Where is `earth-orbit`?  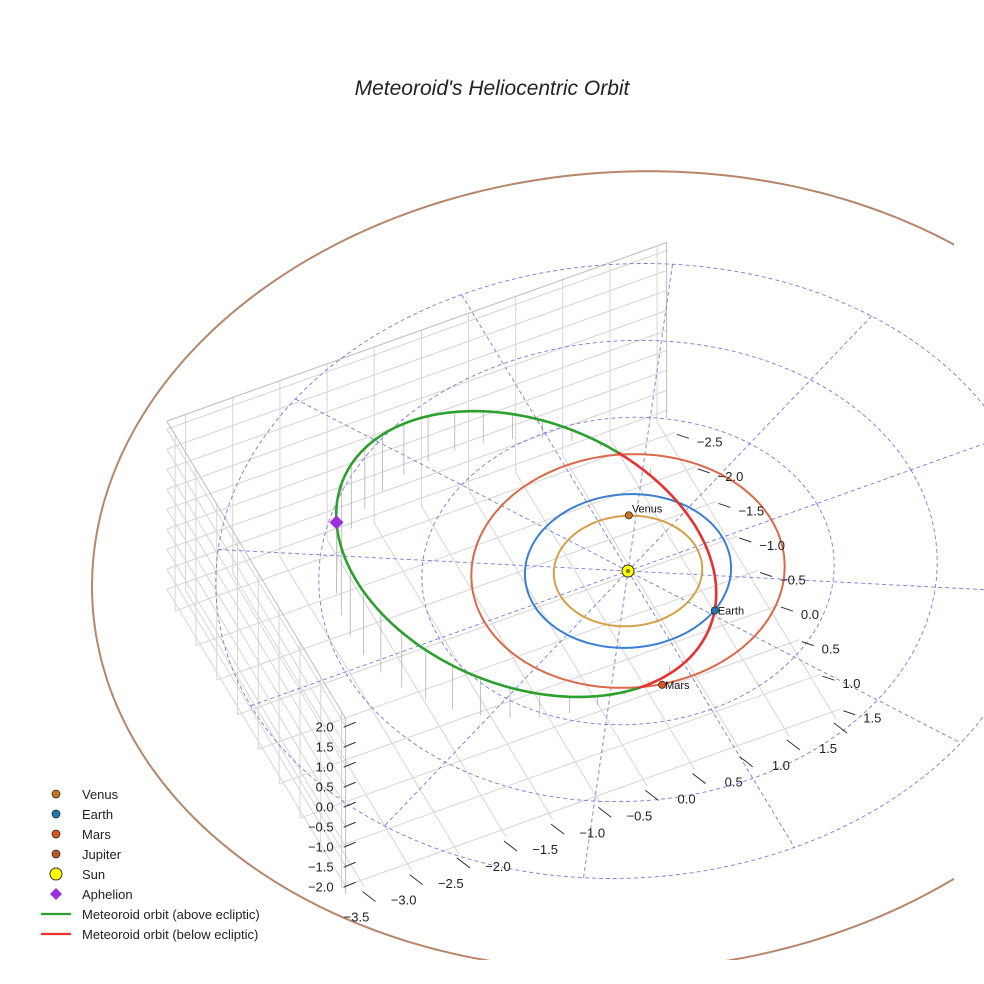
earth-orbit is located at coordinates (628, 571).